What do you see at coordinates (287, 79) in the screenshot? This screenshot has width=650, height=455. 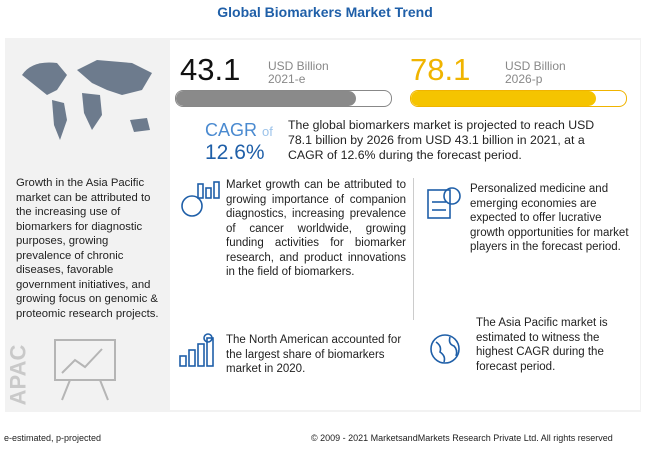 I see `start-year: 2021-e` at bounding box center [287, 79].